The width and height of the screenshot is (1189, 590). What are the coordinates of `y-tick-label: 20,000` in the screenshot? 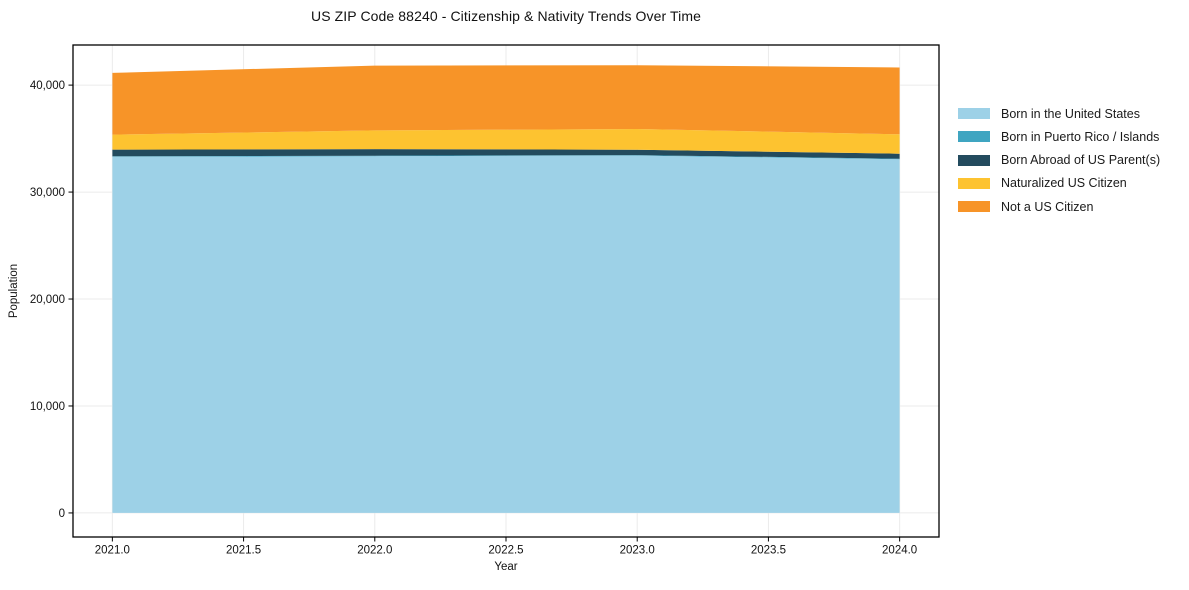 It's located at (47, 300).